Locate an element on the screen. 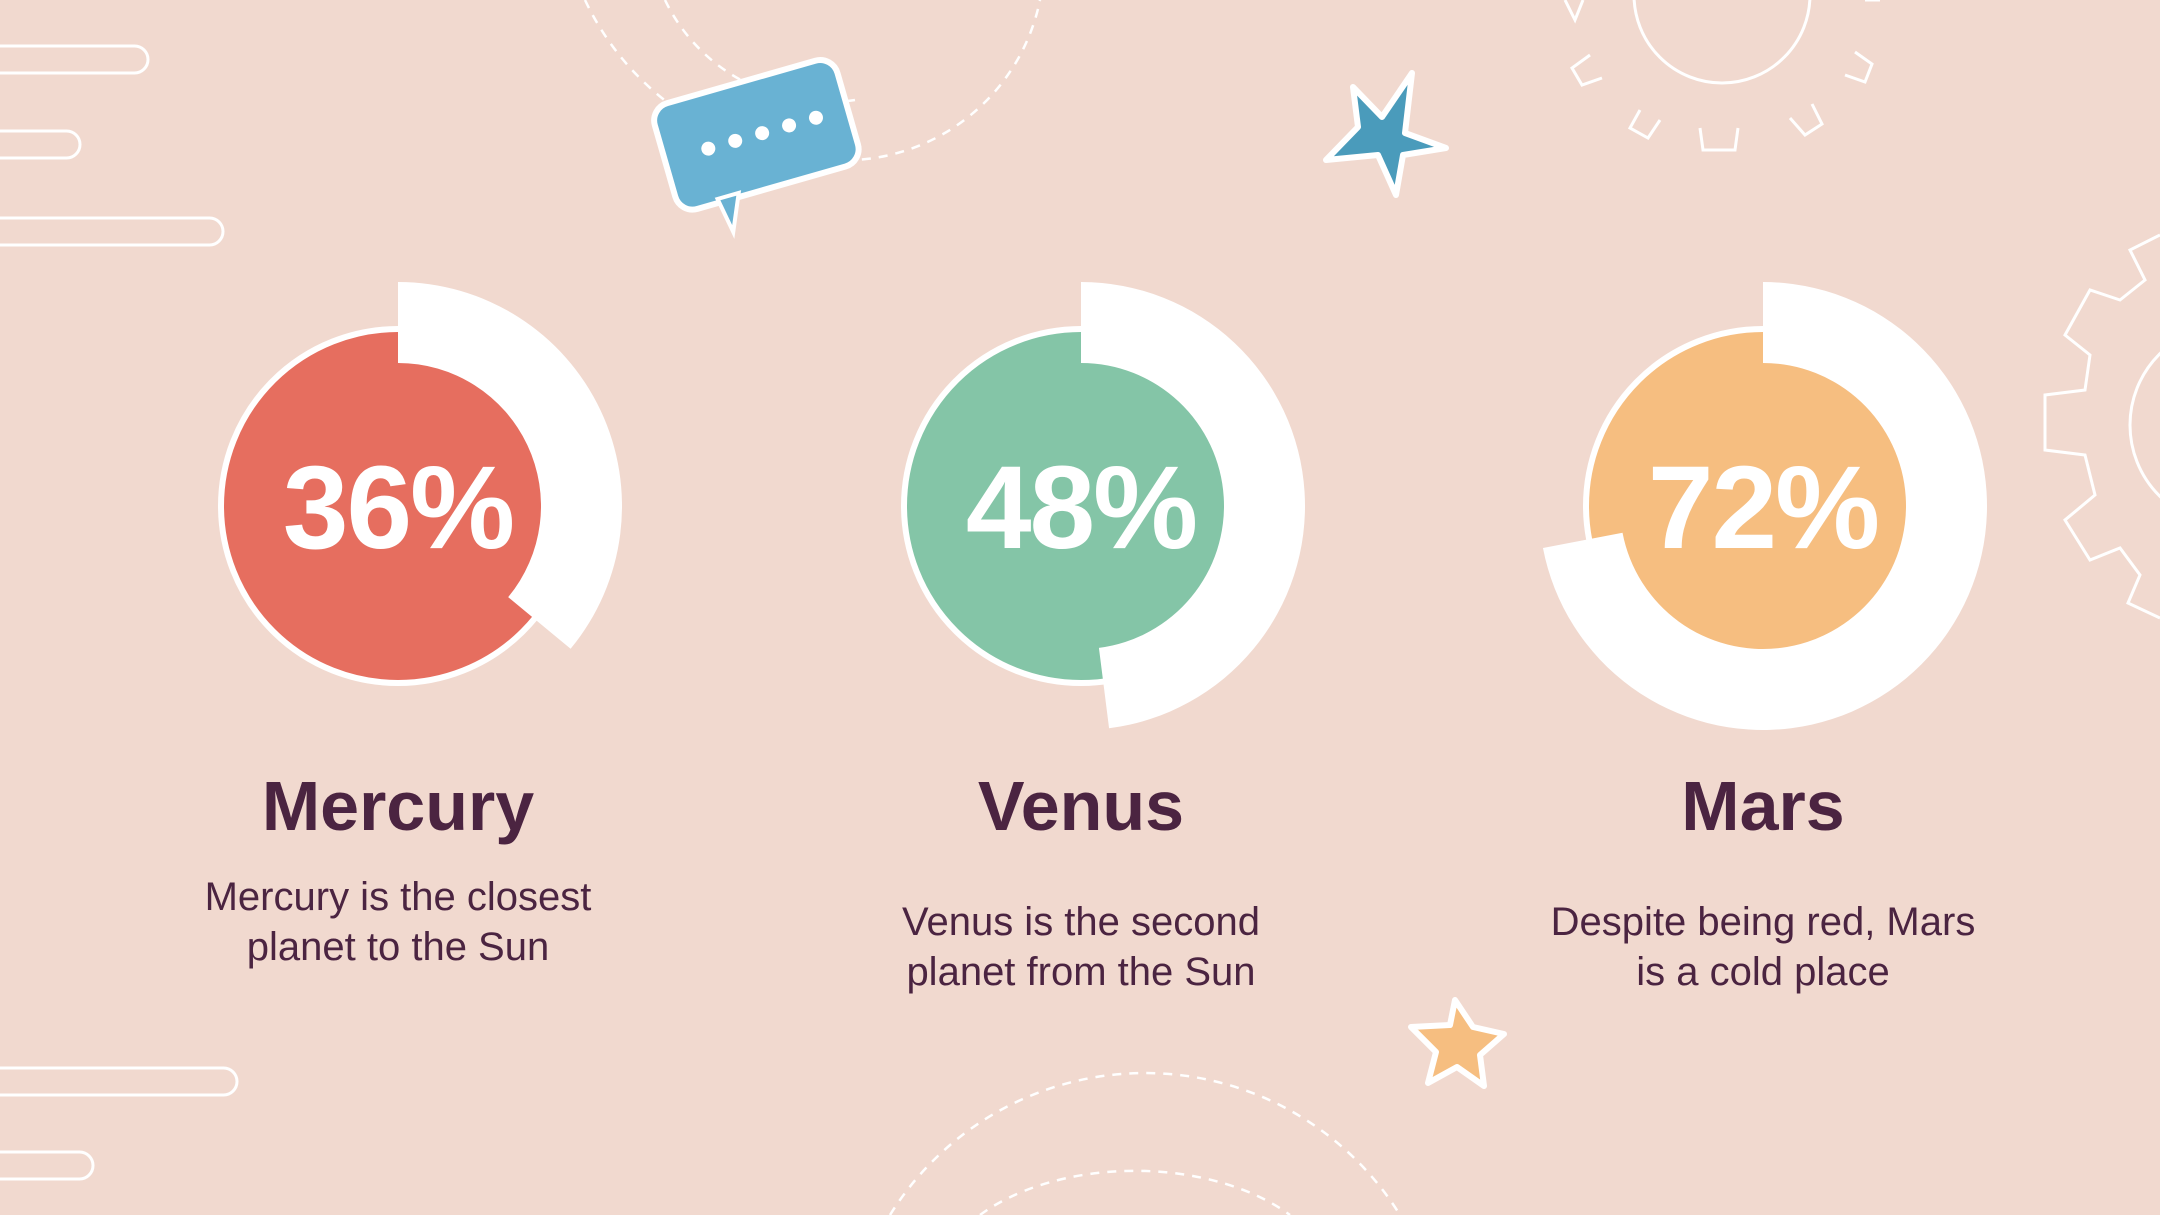  mars-percent: 72% is located at coordinates (1763, 508).